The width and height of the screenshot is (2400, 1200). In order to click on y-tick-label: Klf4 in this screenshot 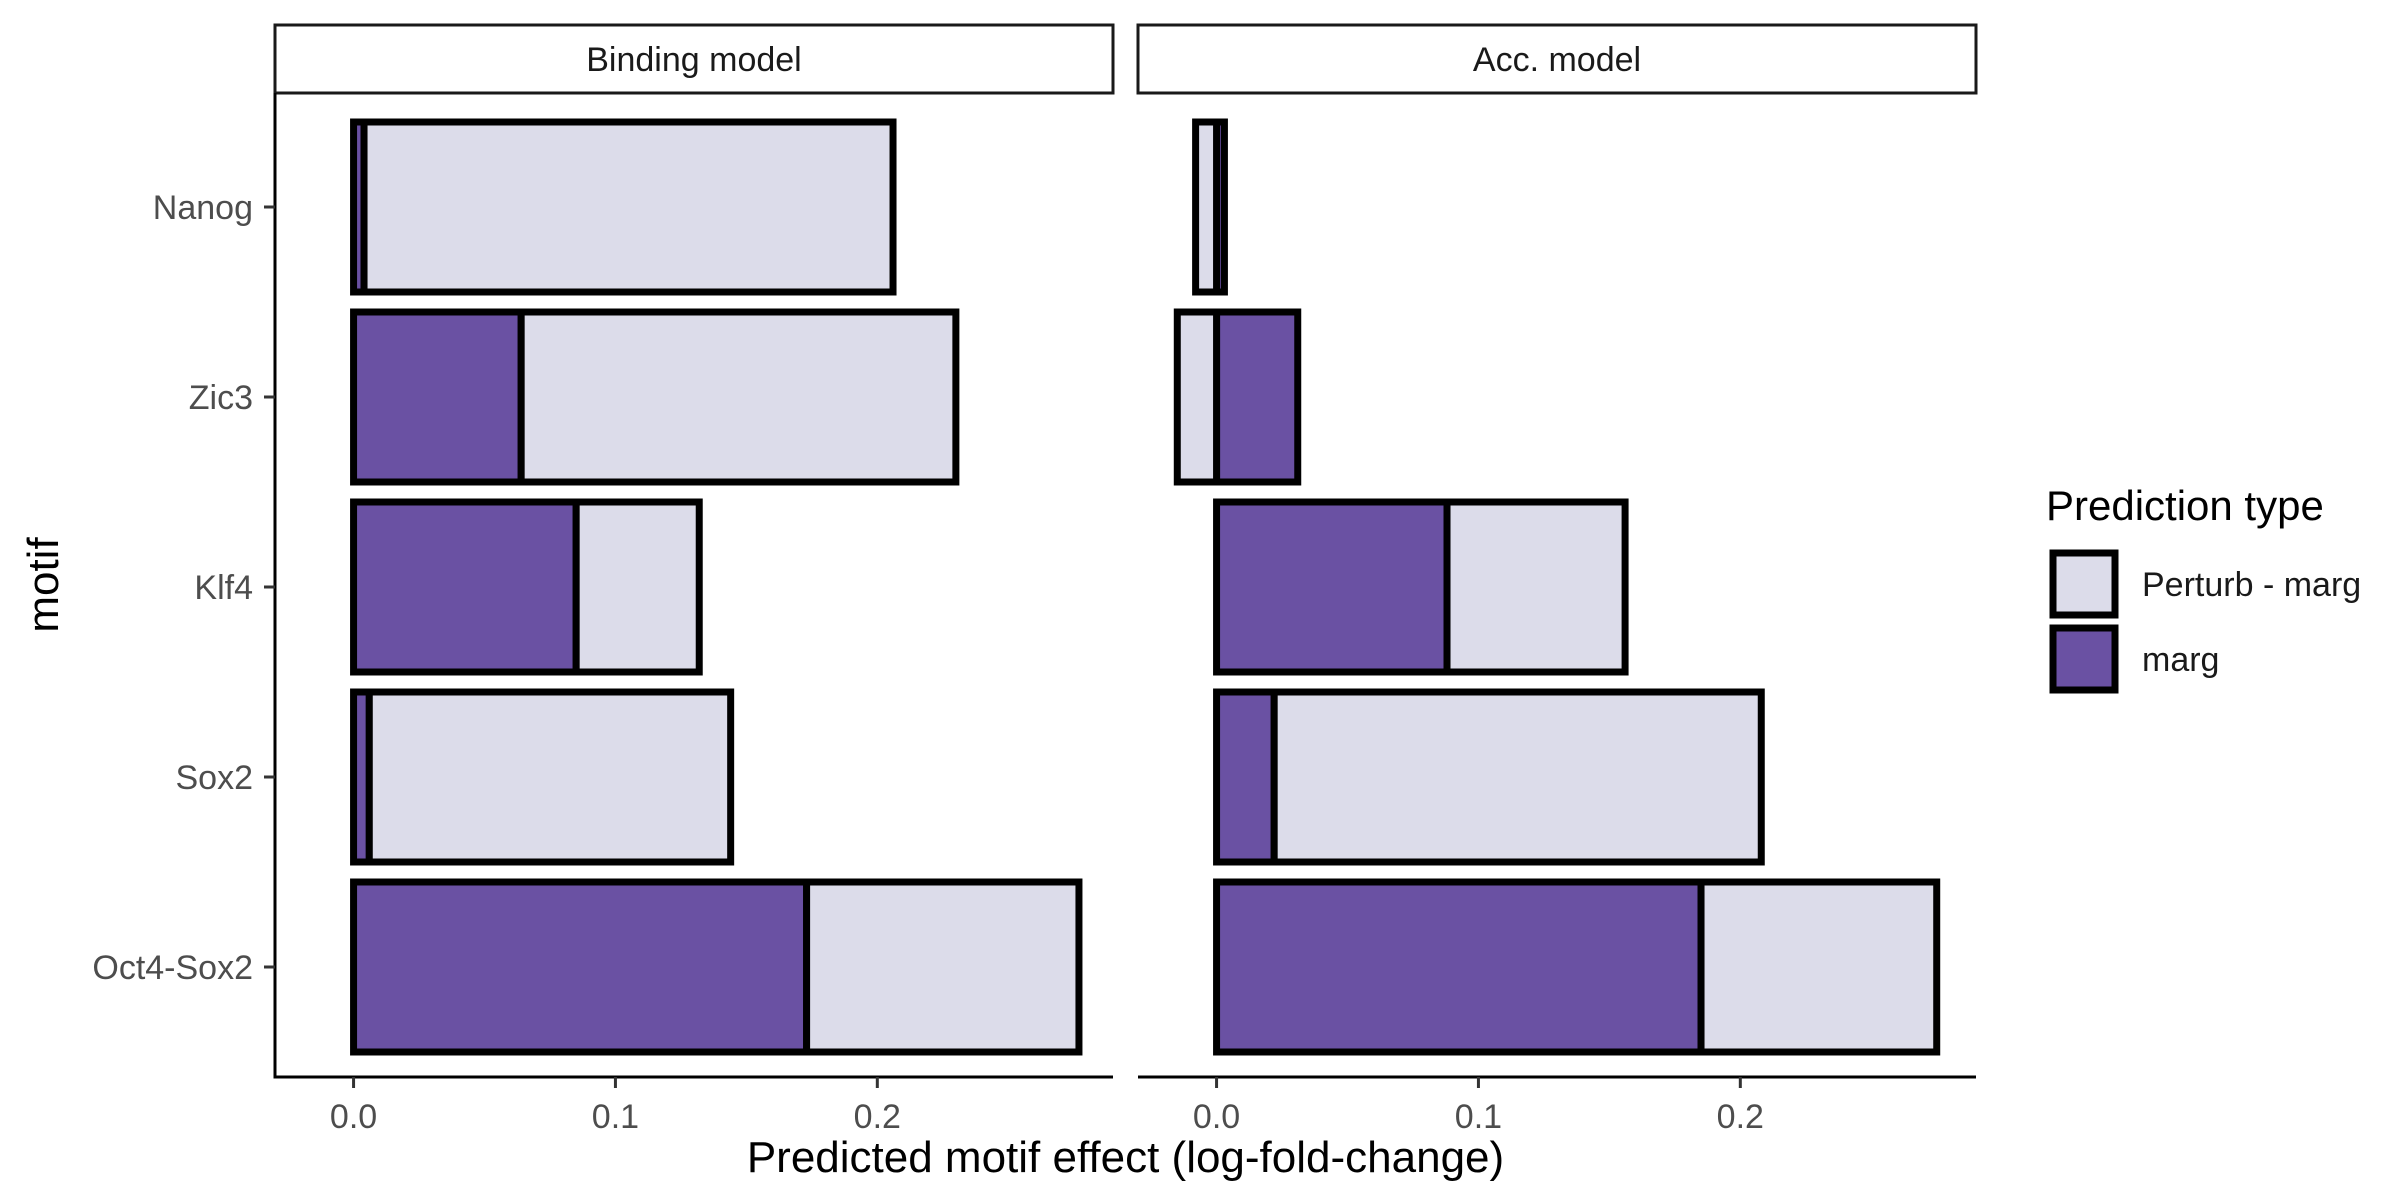, I will do `click(223, 588)`.